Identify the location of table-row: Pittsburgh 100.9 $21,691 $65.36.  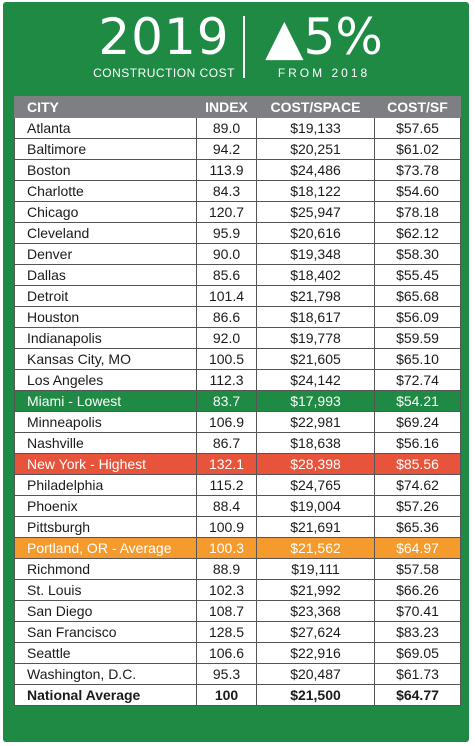
(237, 527).